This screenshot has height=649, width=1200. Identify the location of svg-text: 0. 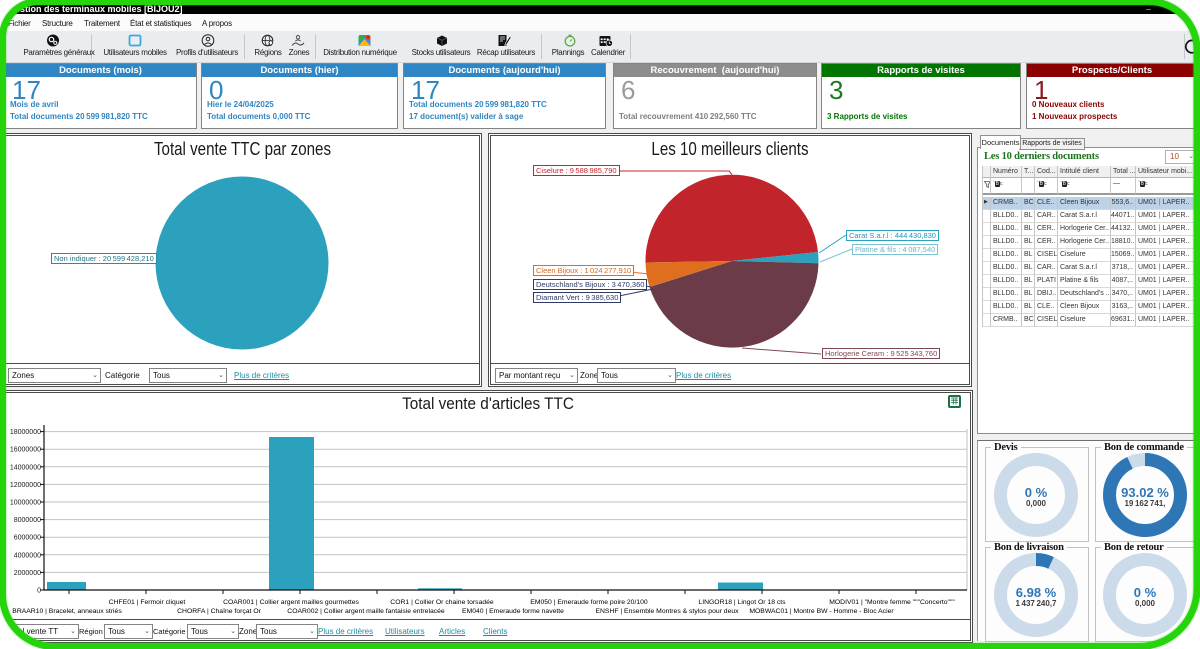
(39, 591).